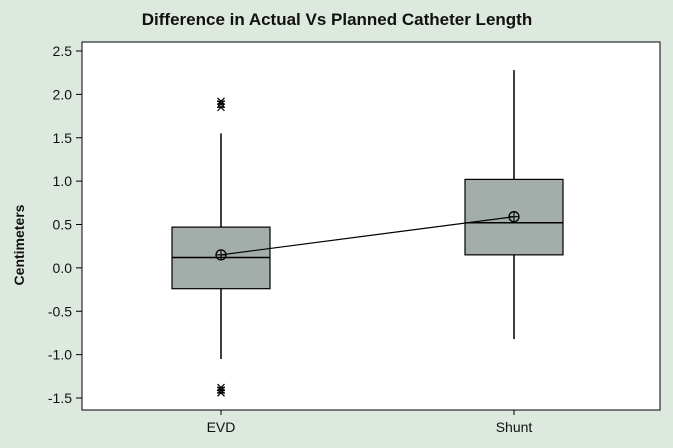 The height and width of the screenshot is (448, 673). Describe the element at coordinates (19, 244) in the screenshot. I see `y-axis-label: Centimeters` at that location.